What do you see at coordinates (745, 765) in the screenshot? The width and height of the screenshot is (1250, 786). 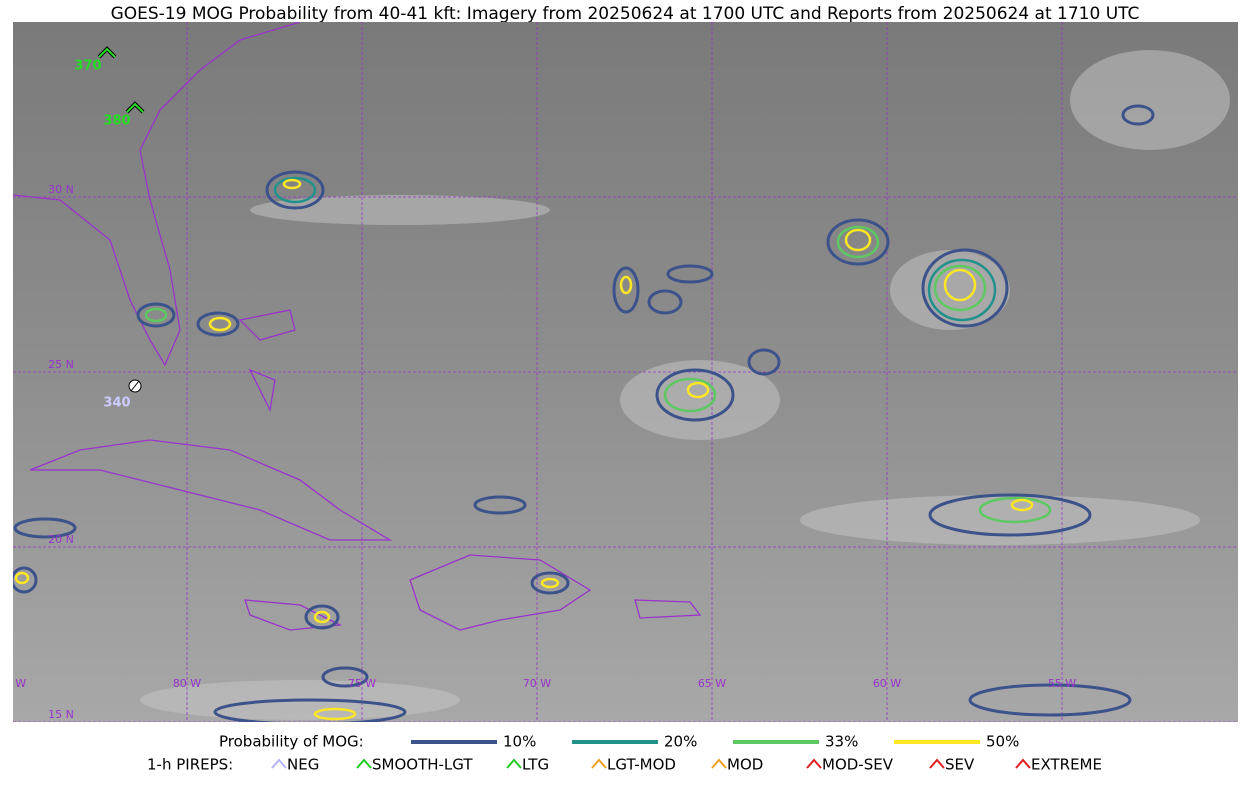 I see `legend-label: MOD` at bounding box center [745, 765].